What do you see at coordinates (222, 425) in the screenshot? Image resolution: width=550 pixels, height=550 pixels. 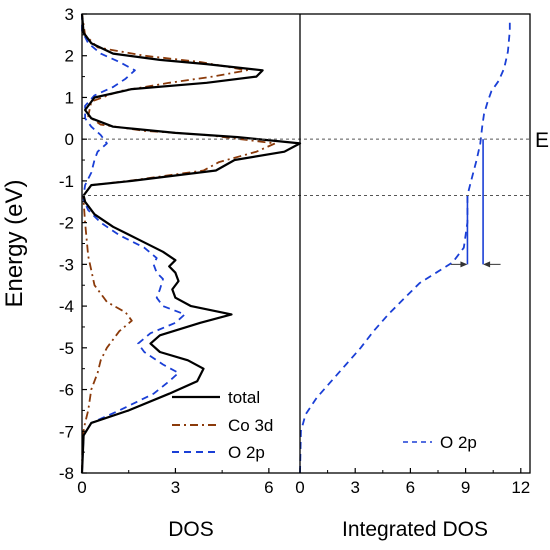 I see `dos-legend: total Co 3d O 2p` at bounding box center [222, 425].